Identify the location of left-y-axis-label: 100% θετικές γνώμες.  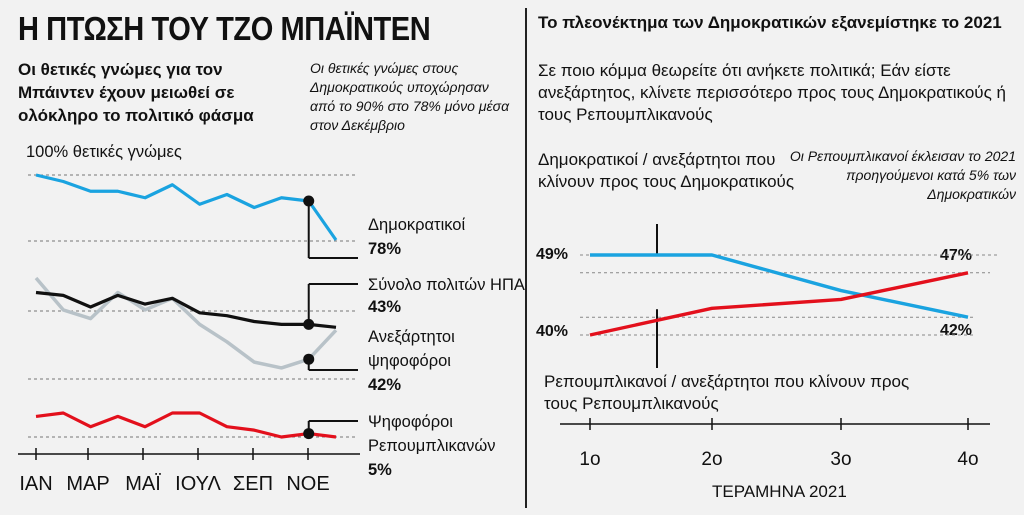
(104, 152).